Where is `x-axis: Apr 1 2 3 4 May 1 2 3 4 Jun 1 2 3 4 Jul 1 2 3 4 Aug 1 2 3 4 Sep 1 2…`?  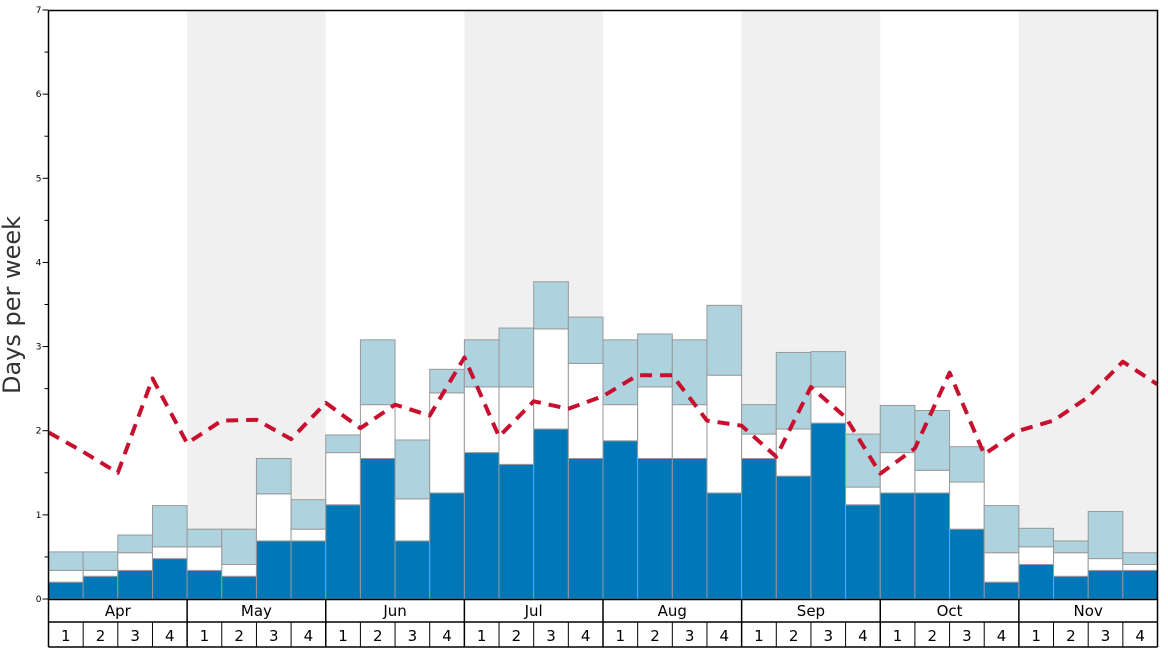
x-axis: Apr 1 2 3 4 May 1 2 3 4 Jun 1 2 3 4 Jul 1 2 3 4 Aug 1 2 3 4 Sep 1 2… is located at coordinates (603, 623).